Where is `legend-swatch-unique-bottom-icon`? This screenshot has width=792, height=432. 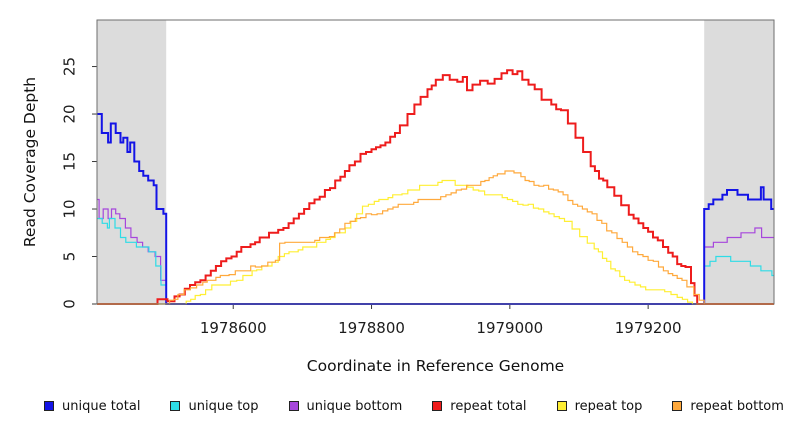
legend-swatch-unique-bottom-icon is located at coordinates (293, 406).